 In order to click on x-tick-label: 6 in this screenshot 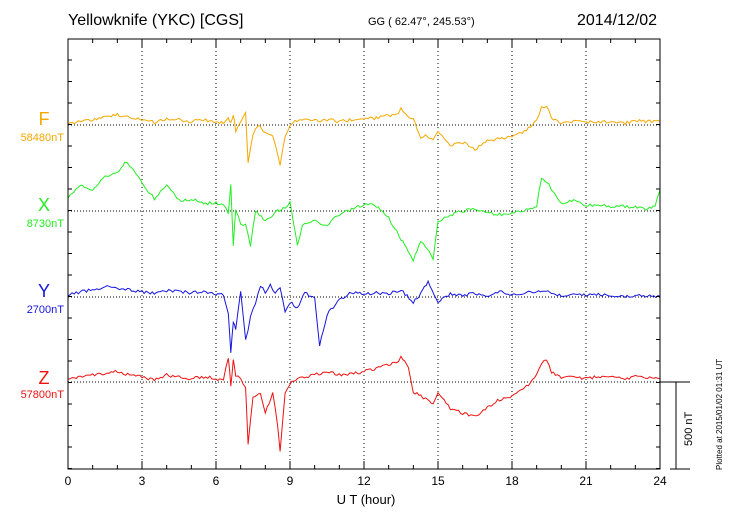, I will do `click(216, 481)`.